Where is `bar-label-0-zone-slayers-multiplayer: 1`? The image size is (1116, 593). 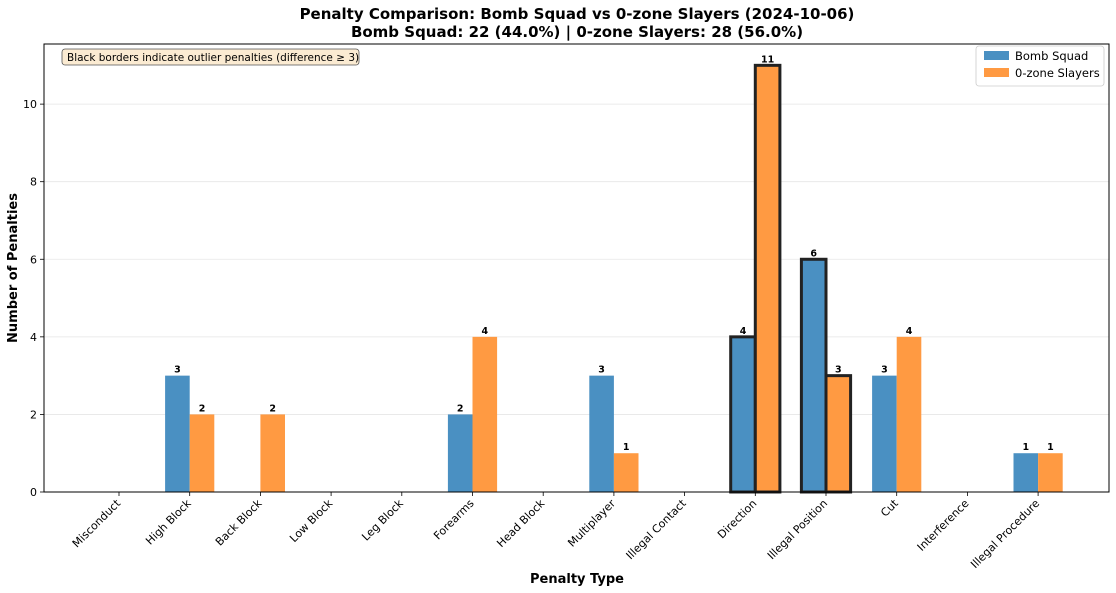
bar-label-0-zone-slayers-multiplayer: 1 is located at coordinates (626, 447).